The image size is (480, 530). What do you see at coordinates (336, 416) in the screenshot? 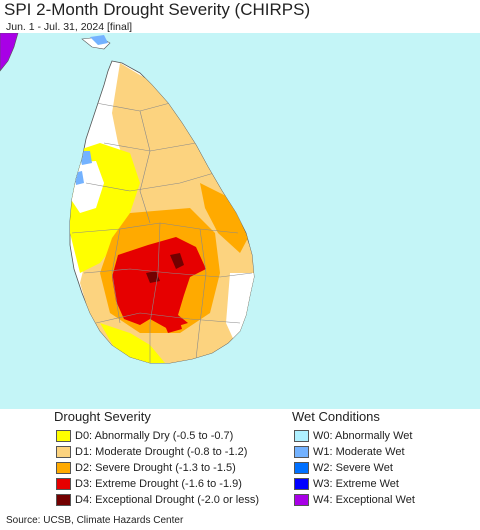
I see `wet-legend-heading: Wet Conditions` at bounding box center [336, 416].